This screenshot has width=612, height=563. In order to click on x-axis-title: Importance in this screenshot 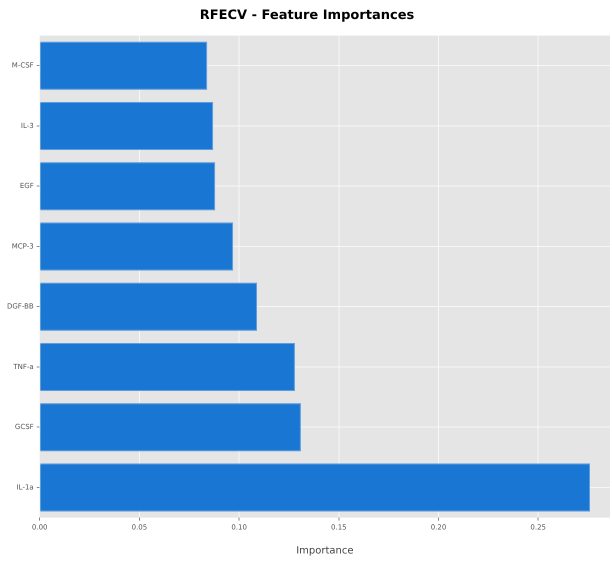, I will do `click(325, 551)`.